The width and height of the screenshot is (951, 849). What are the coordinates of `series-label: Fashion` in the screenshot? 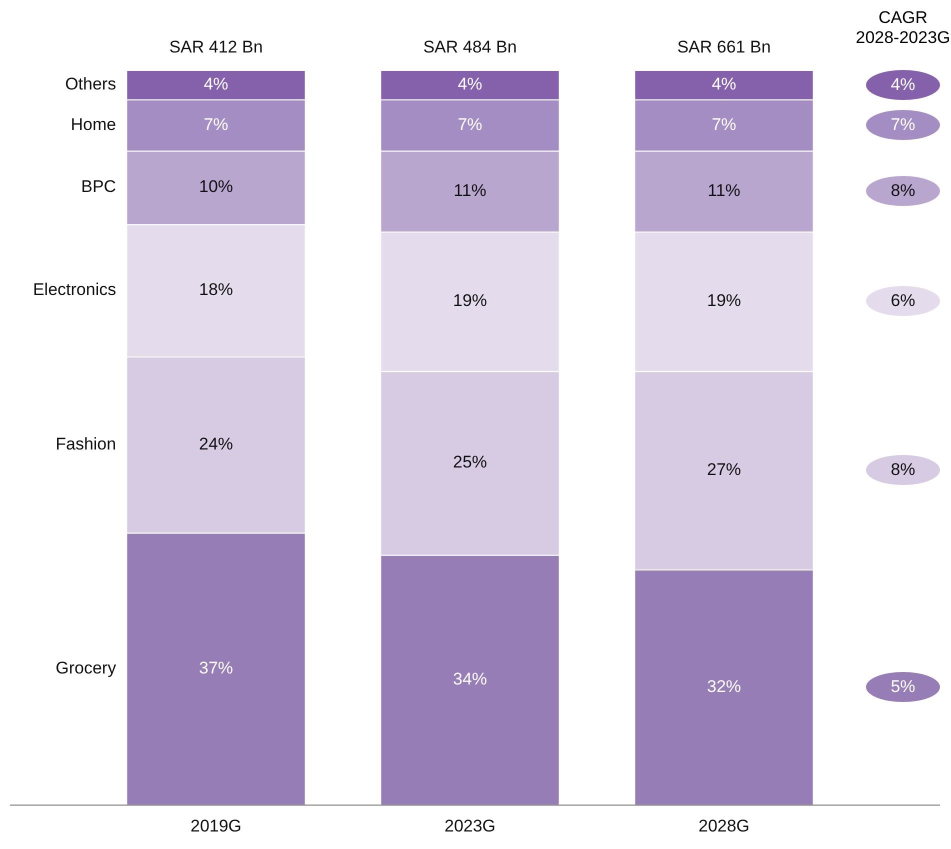 It's located at (86, 444).